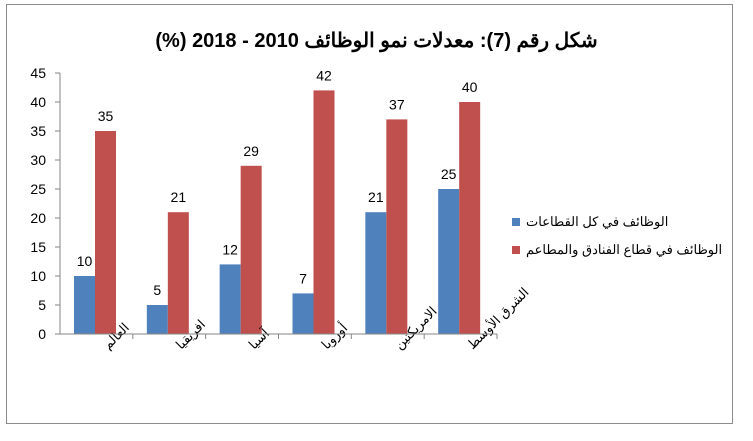 This screenshot has width=753, height=441. Describe the element at coordinates (42, 305) in the screenshot. I see `y-tick-label: 5` at that location.